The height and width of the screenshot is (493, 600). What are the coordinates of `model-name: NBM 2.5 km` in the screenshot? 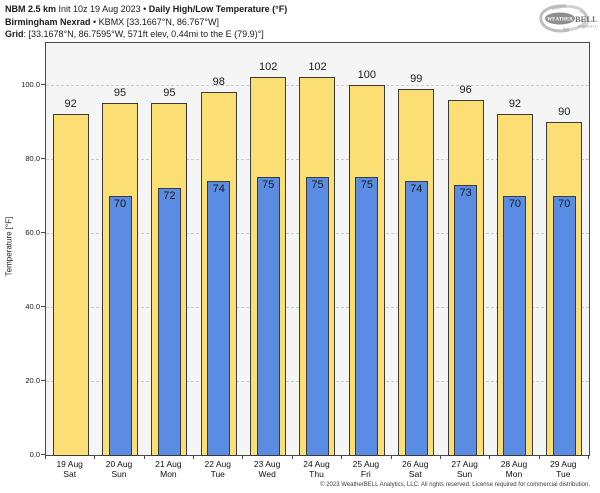 It's located at (31, 9).